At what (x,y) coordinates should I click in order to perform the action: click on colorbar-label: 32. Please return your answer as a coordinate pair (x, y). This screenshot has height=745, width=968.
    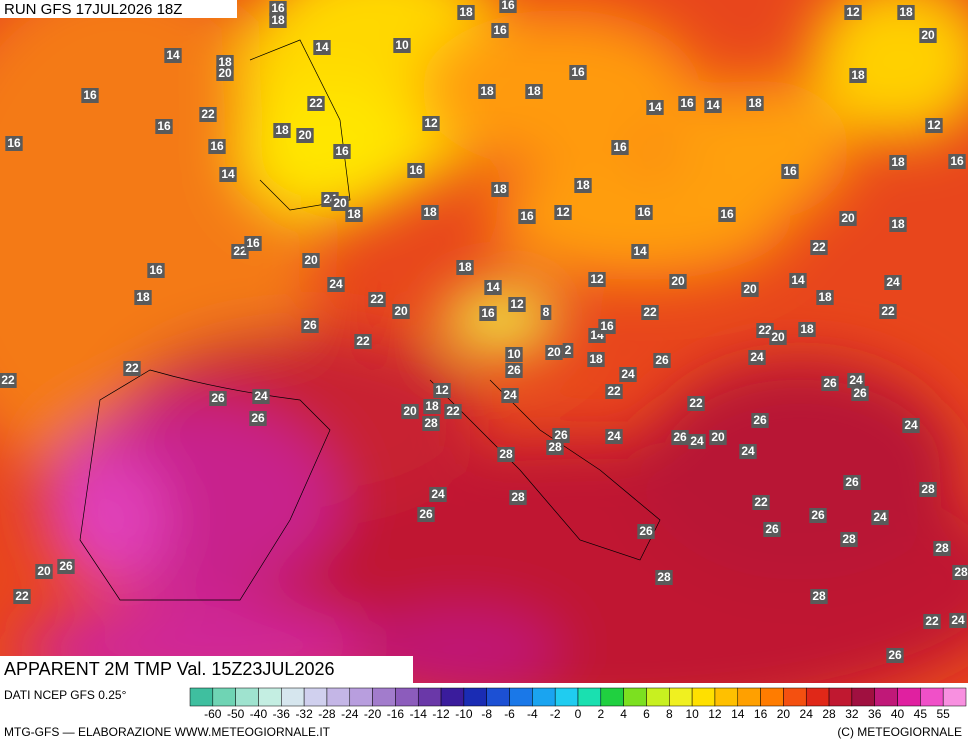
    Looking at the image, I should click on (852, 714).